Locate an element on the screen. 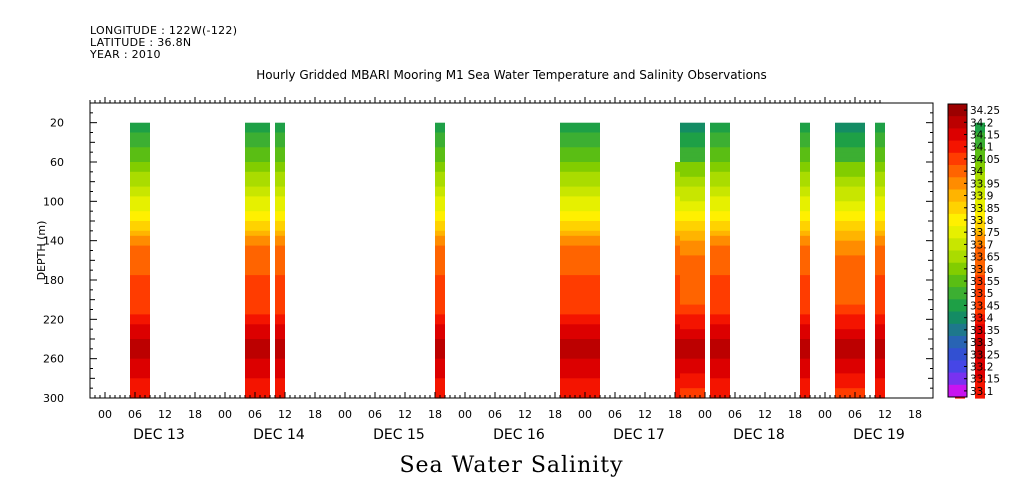 The image size is (1009, 504). y-tick-label: 220 is located at coordinates (53, 319).